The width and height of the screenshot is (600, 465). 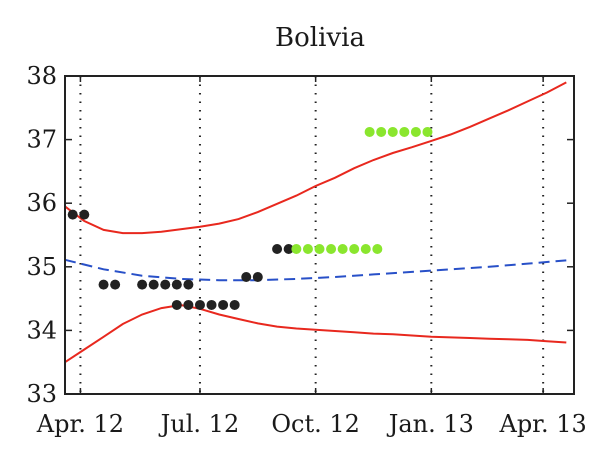 What do you see at coordinates (41, 267) in the screenshot?
I see `y-tick-label: 35` at bounding box center [41, 267].